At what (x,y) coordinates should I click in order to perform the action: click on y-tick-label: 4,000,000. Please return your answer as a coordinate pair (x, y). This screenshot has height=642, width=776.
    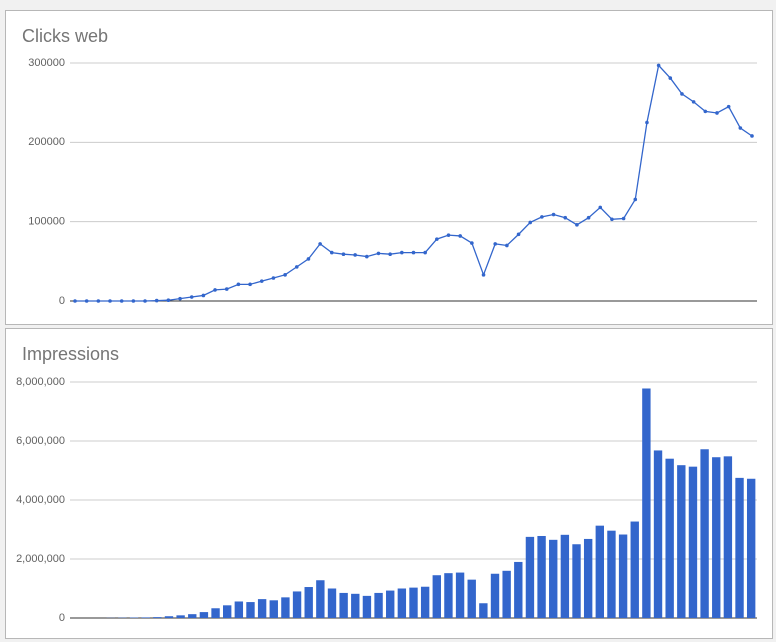
    Looking at the image, I should click on (40, 500).